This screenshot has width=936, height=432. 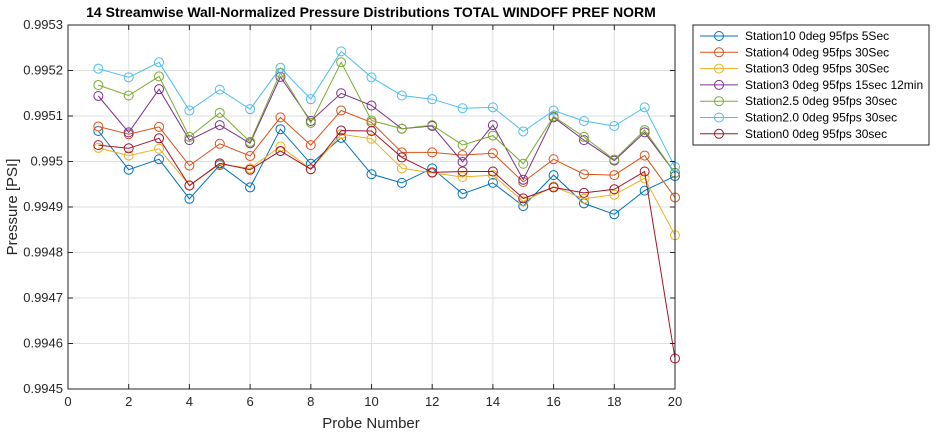 I want to click on legend-label: Station4 0deg 95fps 30Sec, so click(x=817, y=52).